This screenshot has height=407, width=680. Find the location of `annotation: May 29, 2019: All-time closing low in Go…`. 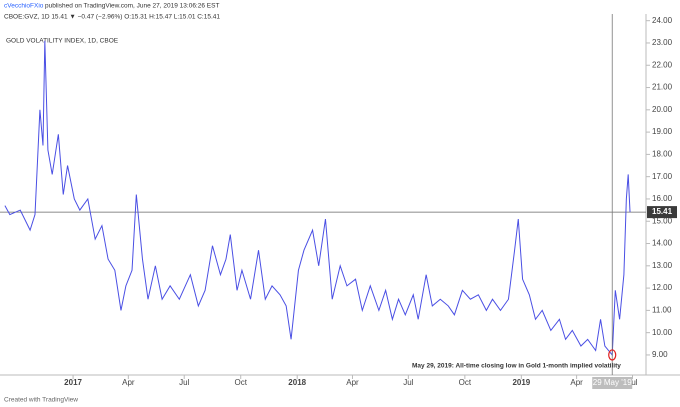

annotation: May 29, 2019: All-time closing low in Go… is located at coordinates (516, 366).